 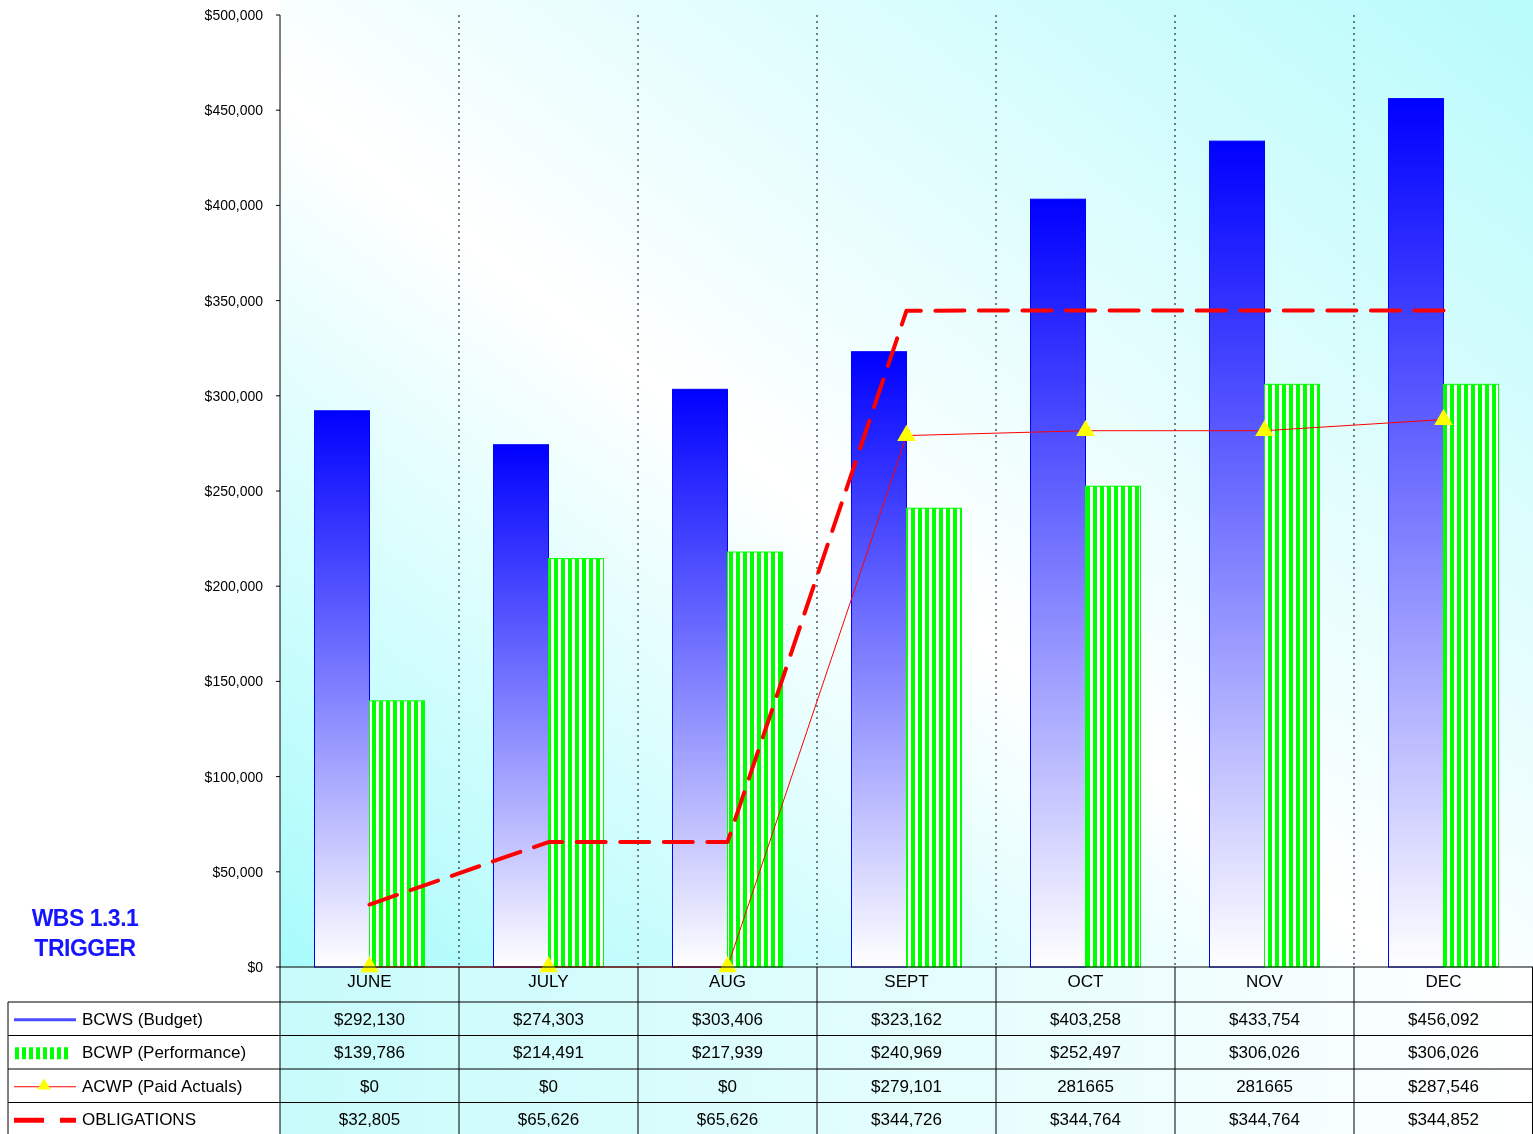 I want to click on y-tick-label: $0, so click(x=255, y=966).